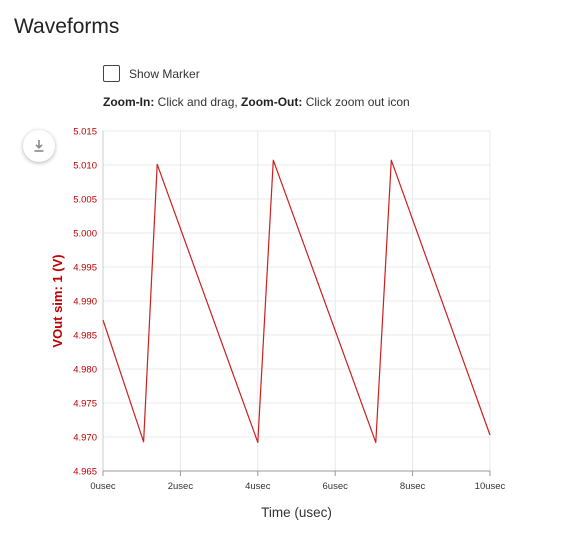 Image resolution: width=573 pixels, height=554 pixels. What do you see at coordinates (67, 26) in the screenshot?
I see `page-title: Waveforms` at bounding box center [67, 26].